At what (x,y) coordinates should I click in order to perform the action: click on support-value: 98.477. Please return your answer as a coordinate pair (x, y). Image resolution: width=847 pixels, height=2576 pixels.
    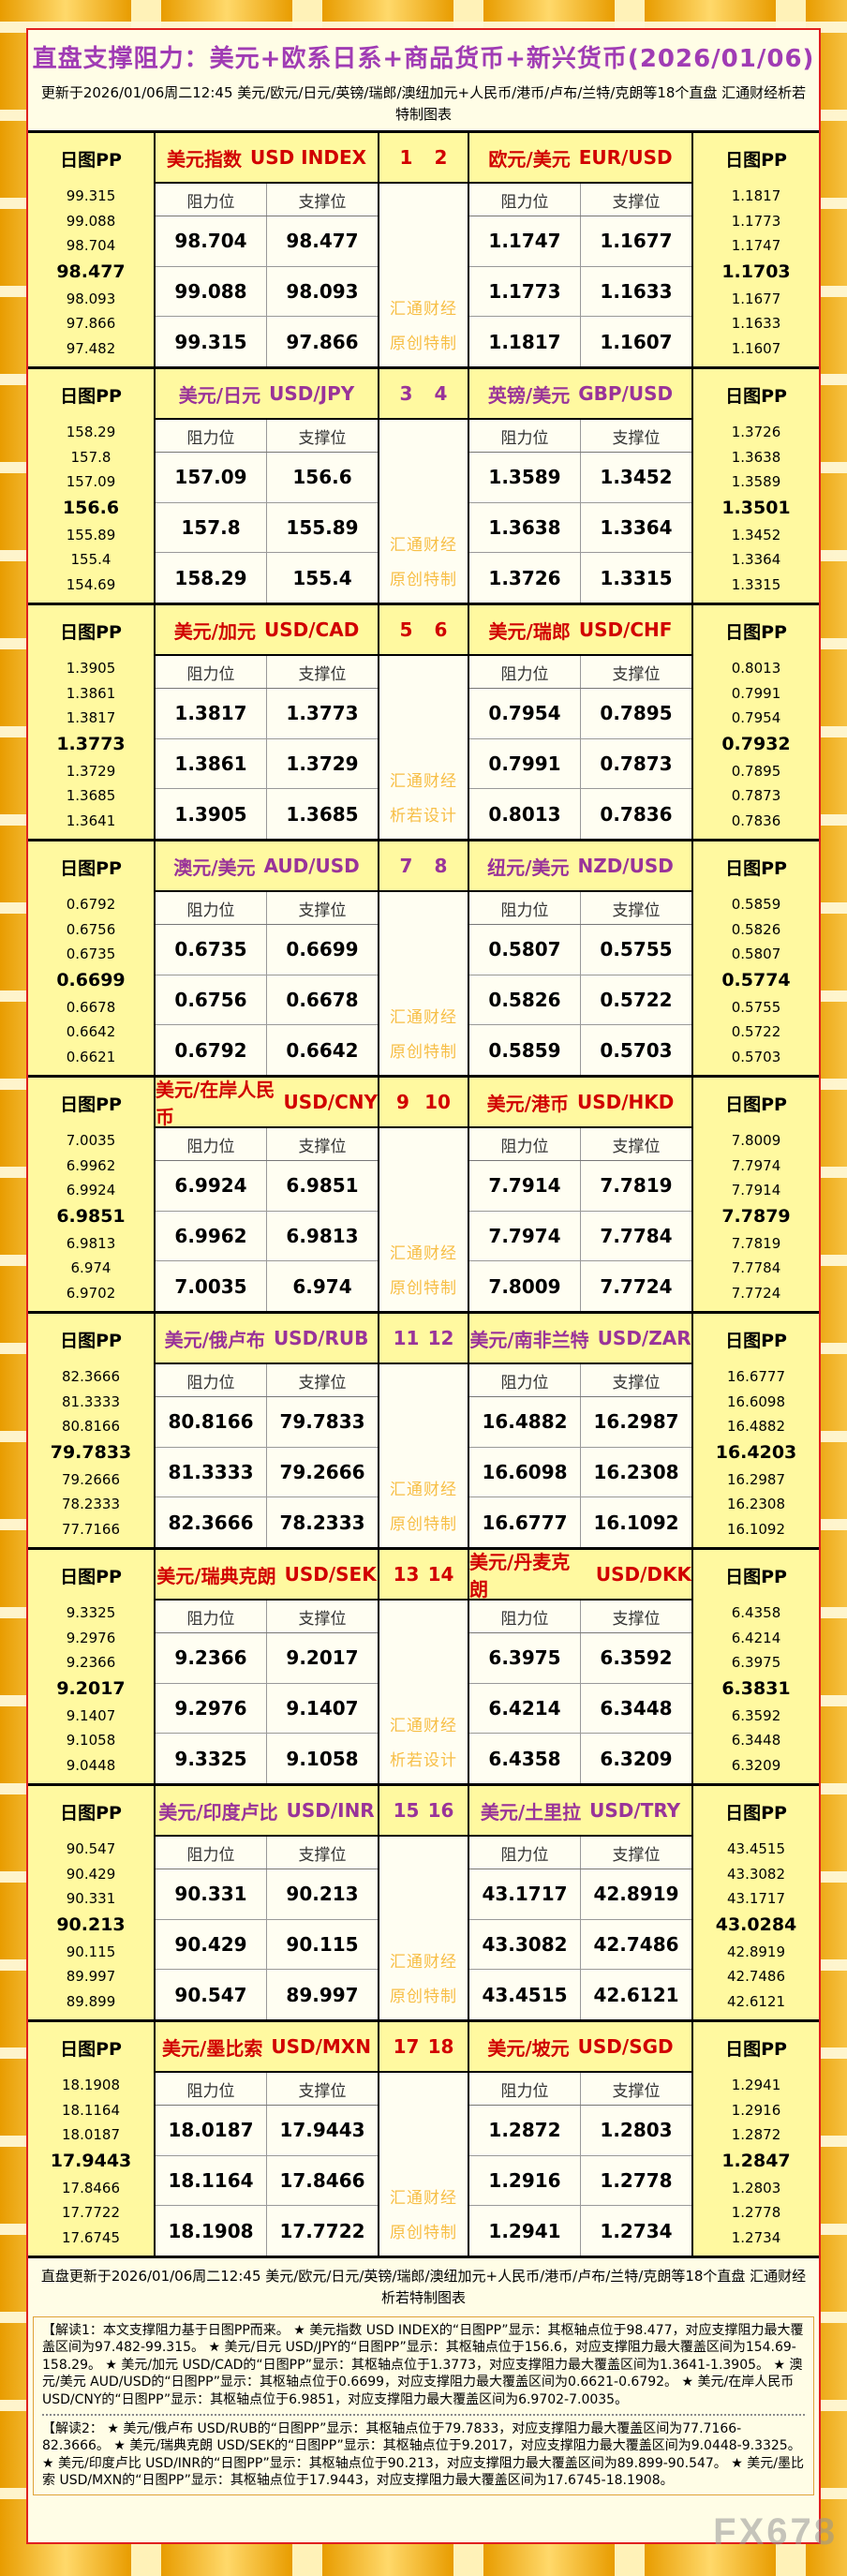
    Looking at the image, I should click on (322, 241).